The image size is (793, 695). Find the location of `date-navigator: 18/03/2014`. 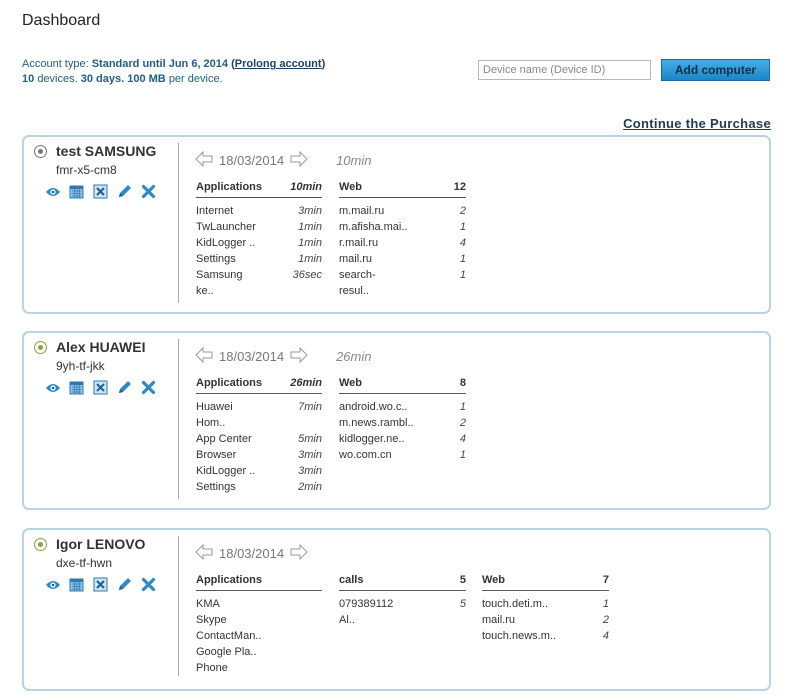

date-navigator: 18/03/2014 is located at coordinates (251, 553).